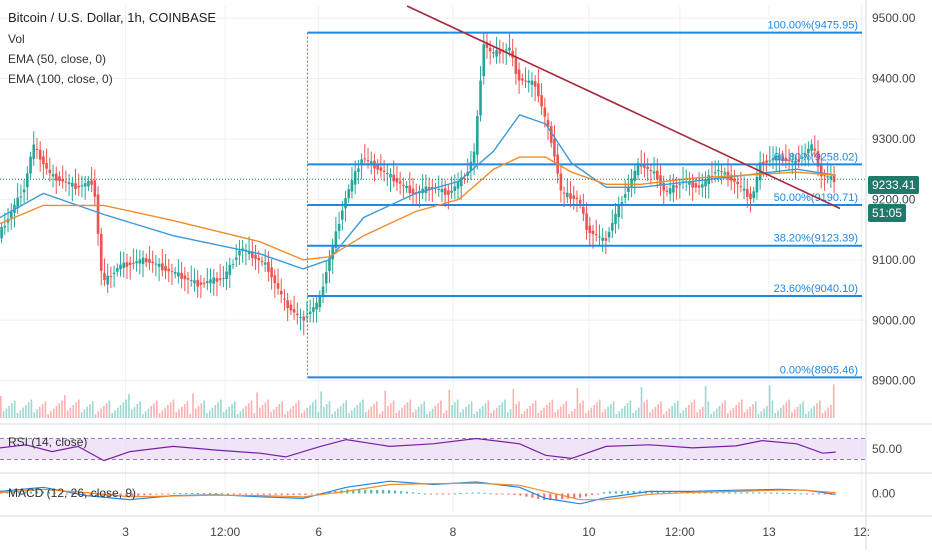 Image resolution: width=932 pixels, height=555 pixels. What do you see at coordinates (894, 79) in the screenshot?
I see `price-axis-label: 9400.00` at bounding box center [894, 79].